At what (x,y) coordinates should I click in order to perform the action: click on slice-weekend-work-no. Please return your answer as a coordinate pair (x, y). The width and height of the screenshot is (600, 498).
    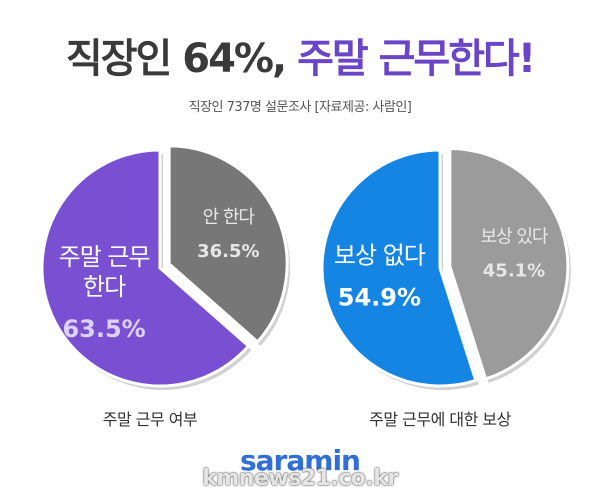
    Looking at the image, I should click on (228, 244).